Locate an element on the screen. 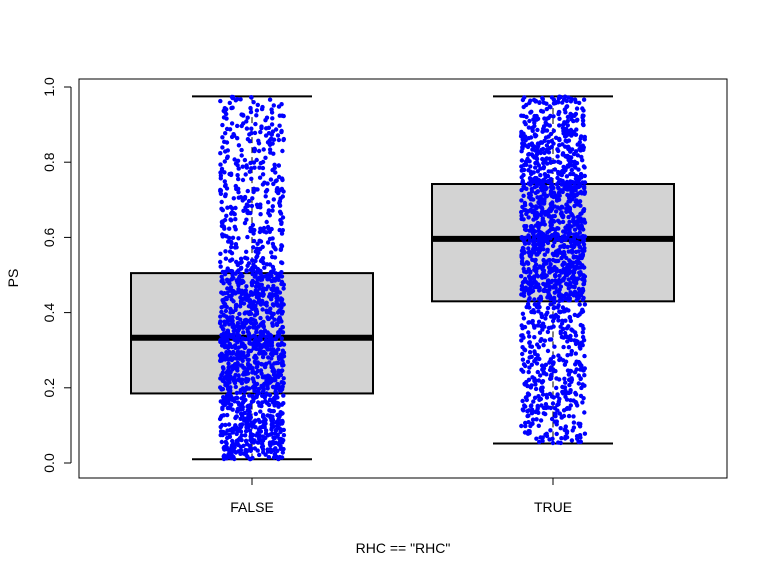  x-tick-label-true: TRUE is located at coordinates (553, 507).